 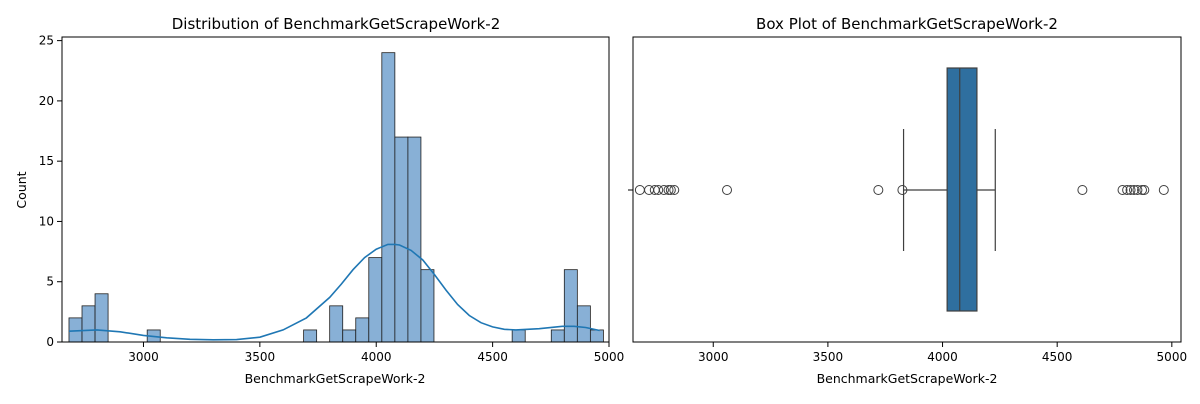 I want to click on iqr-box, so click(x=962, y=189).